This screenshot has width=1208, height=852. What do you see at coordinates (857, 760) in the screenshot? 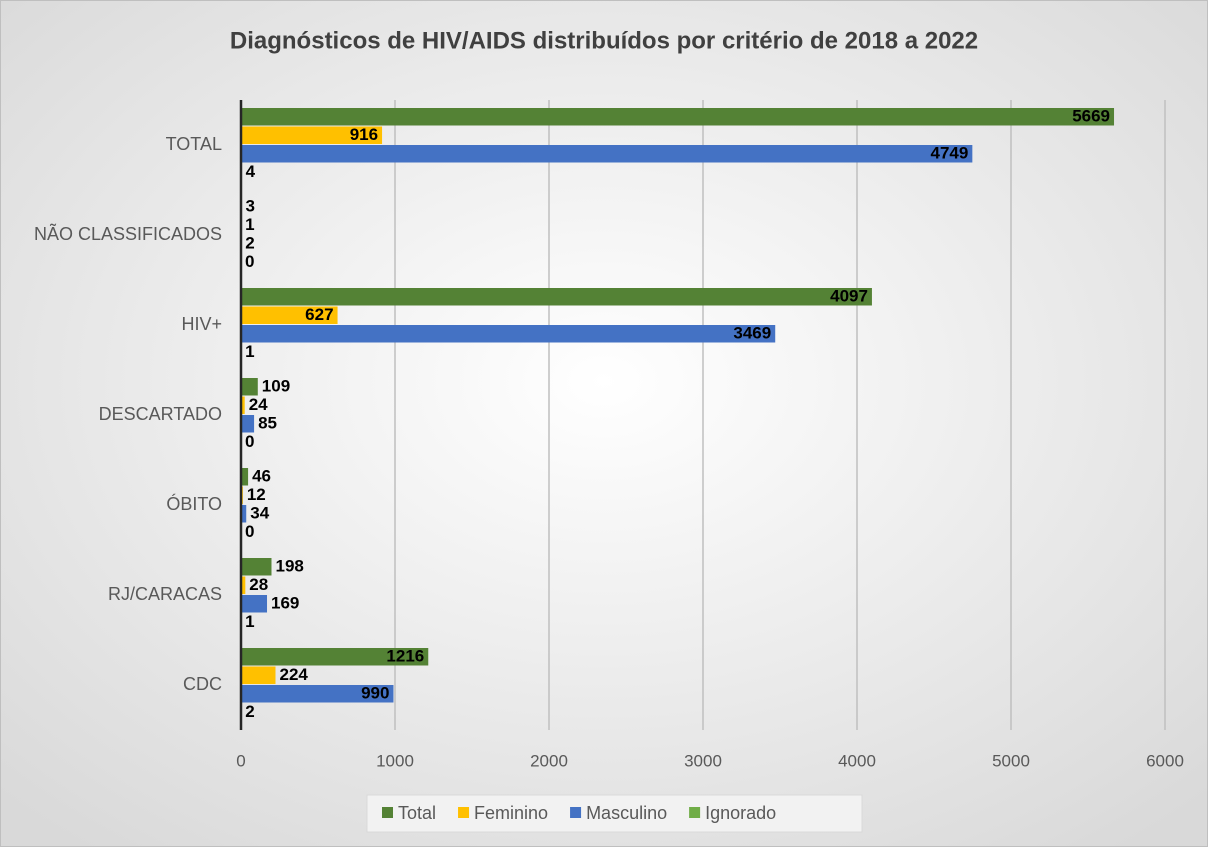
I see `x-tick-label: 4000` at bounding box center [857, 760].